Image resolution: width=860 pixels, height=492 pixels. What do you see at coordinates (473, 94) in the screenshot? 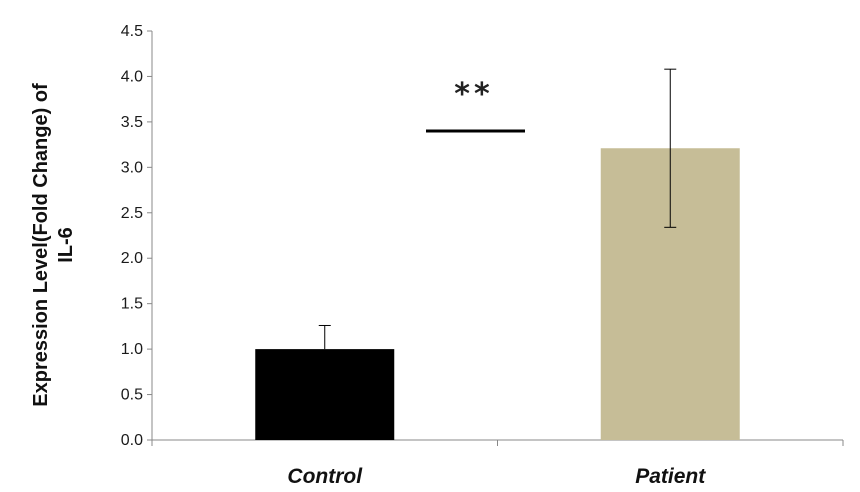
I see `significance-label: **` at bounding box center [473, 94].